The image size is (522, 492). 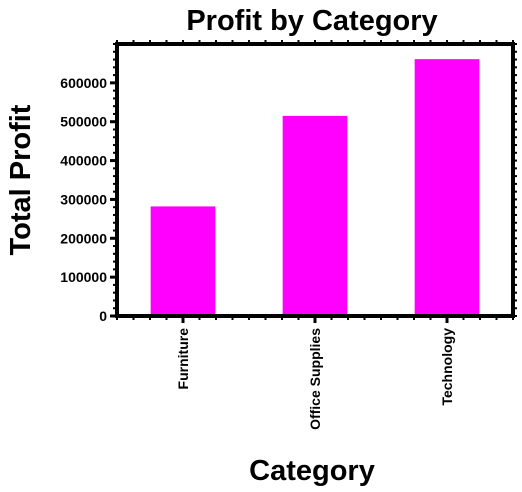 I want to click on x-tick-label: Office Supplies, so click(x=315, y=379).